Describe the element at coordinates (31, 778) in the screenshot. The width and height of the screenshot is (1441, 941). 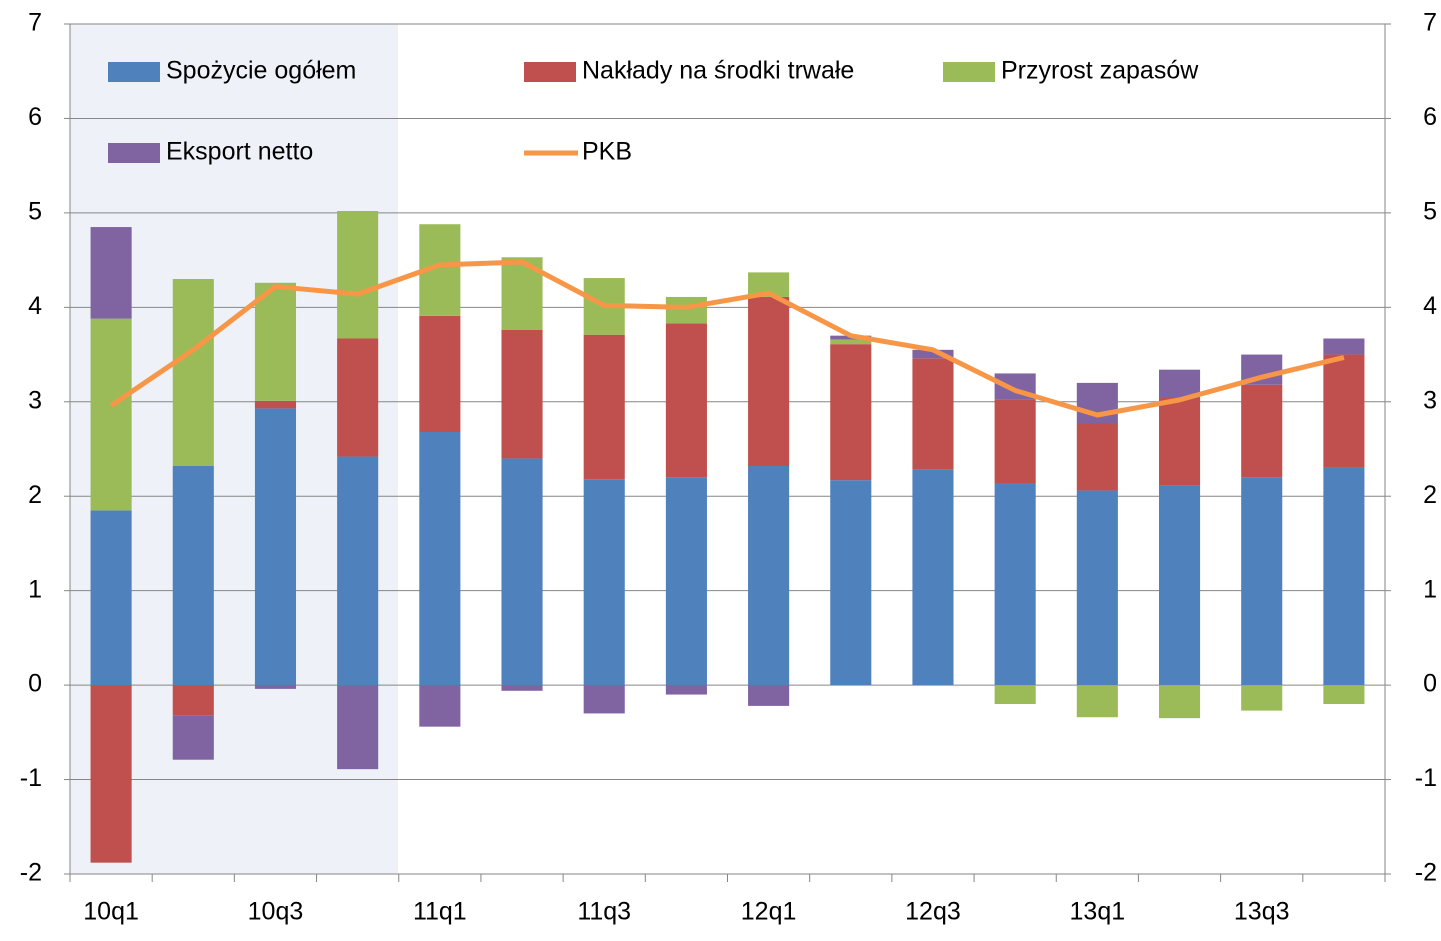
I see `y-tick-label: -1` at that location.